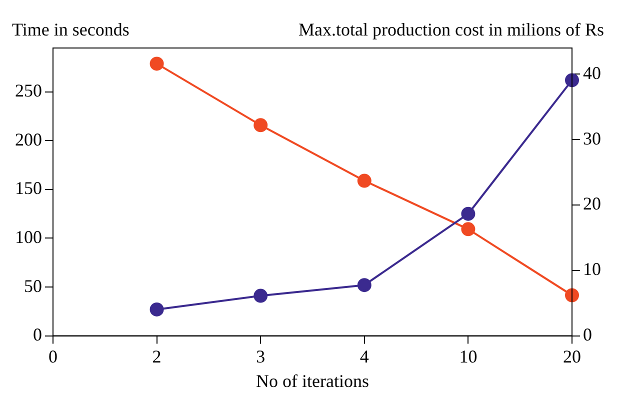 The height and width of the screenshot is (401, 617). I want to click on y2-tick-label: 10, so click(592, 269).